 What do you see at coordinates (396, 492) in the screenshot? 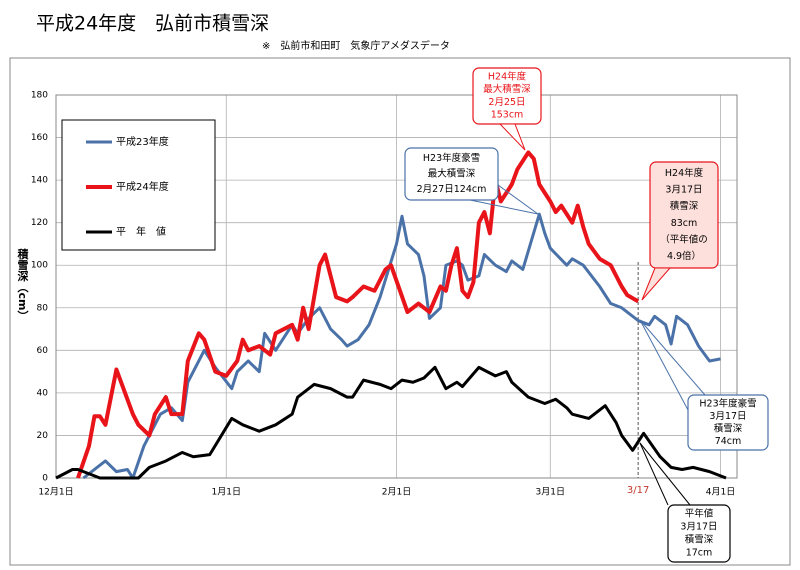
I see `x-tick-label: 2月1日` at bounding box center [396, 492].